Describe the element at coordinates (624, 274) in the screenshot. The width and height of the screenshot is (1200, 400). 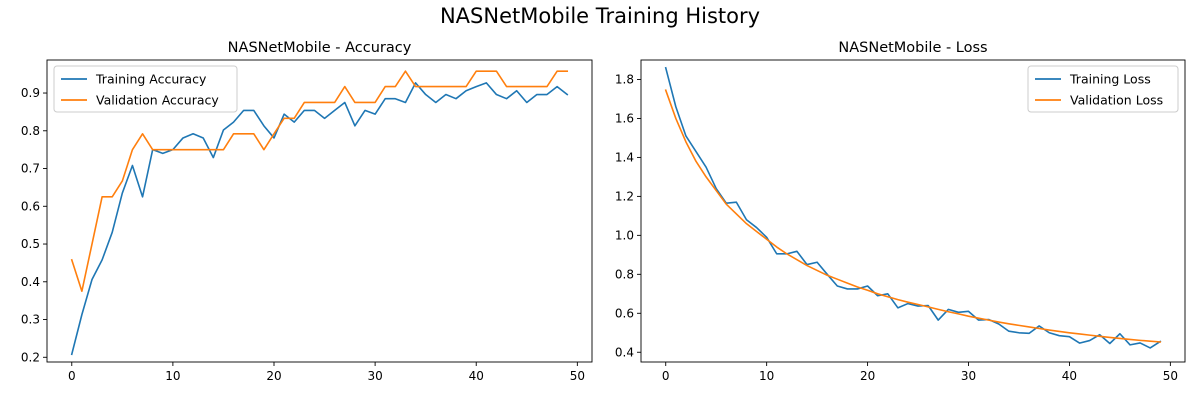
I see `loss-y-tick-label: 0.8` at that location.